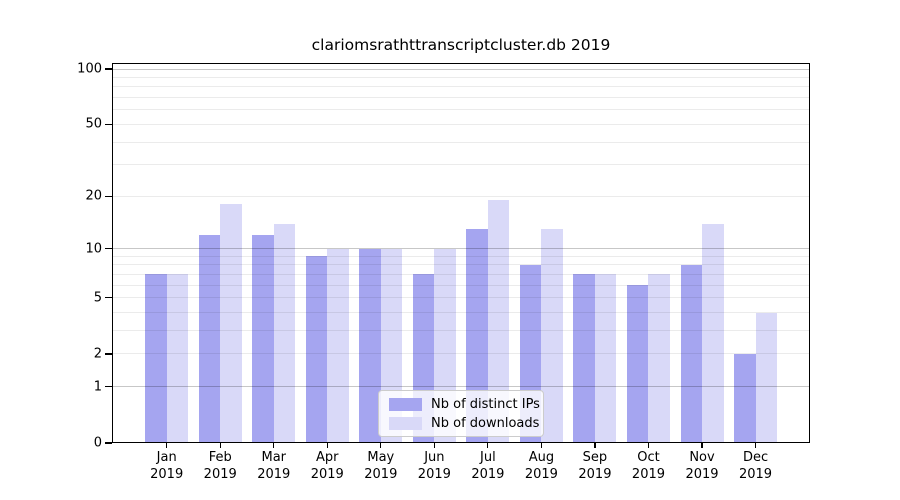 This screenshot has height=500, width=900. What do you see at coordinates (93, 249) in the screenshot?
I see `y-tick-label: 10` at bounding box center [93, 249].